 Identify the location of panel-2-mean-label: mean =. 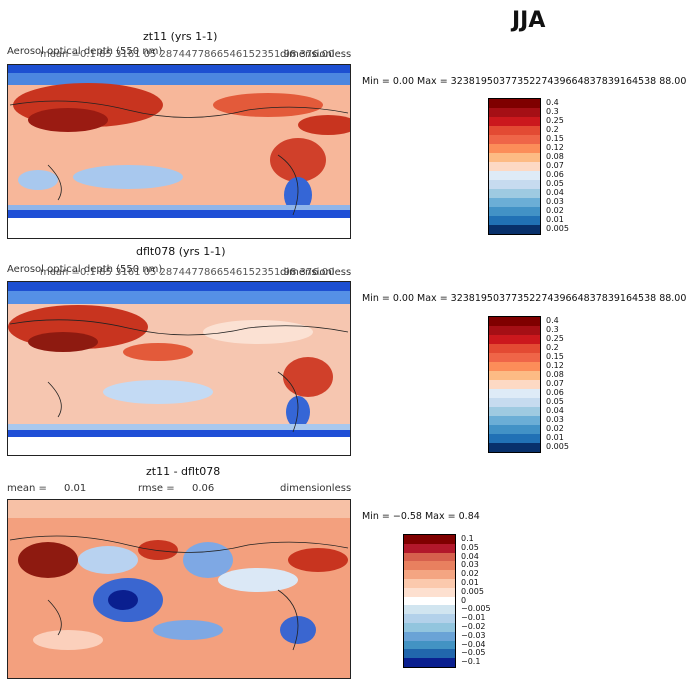
(60, 272).